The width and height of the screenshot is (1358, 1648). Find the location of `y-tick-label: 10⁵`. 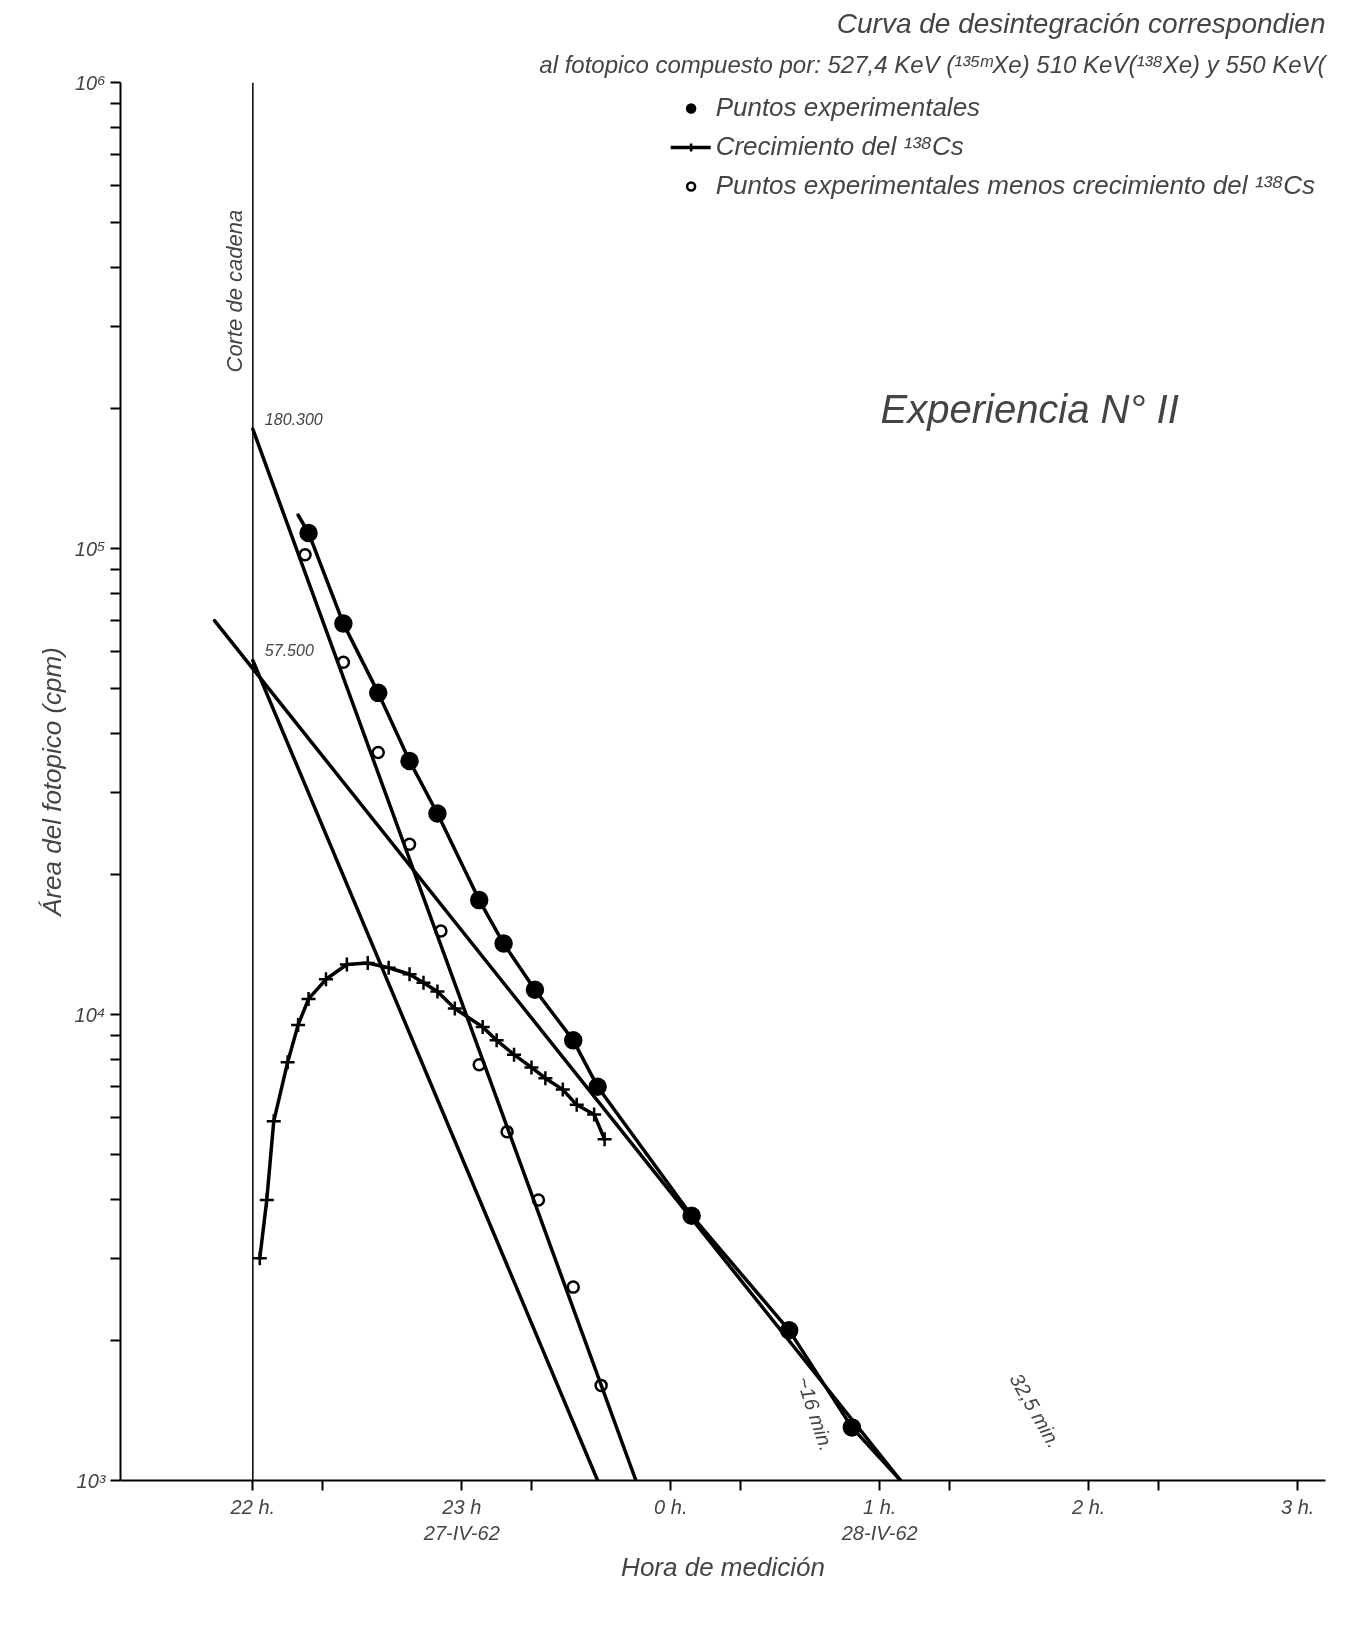

y-tick-label: 10⁵ is located at coordinates (90, 548).